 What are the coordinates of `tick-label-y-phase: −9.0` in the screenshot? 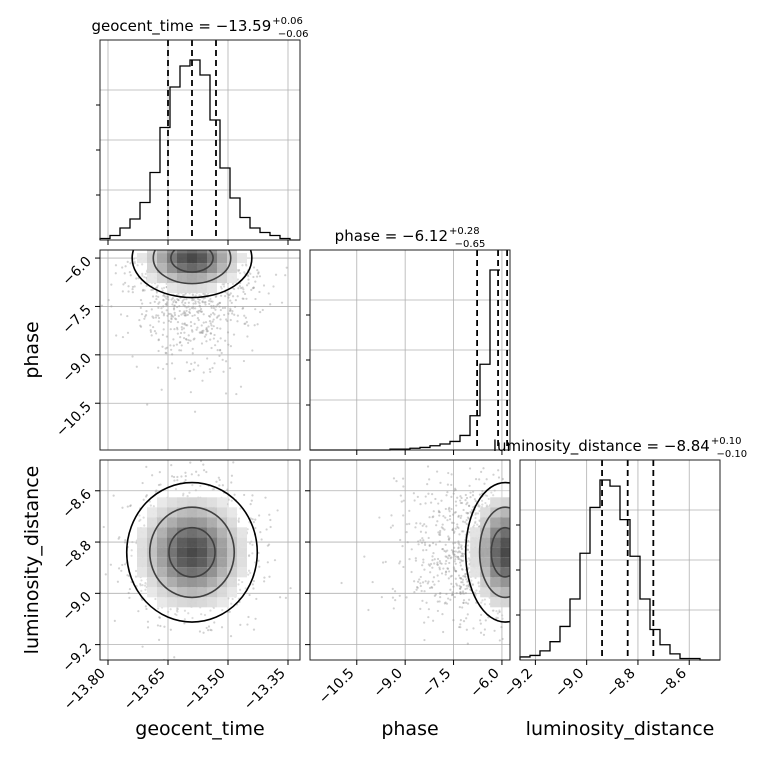 It's located at (76, 367).